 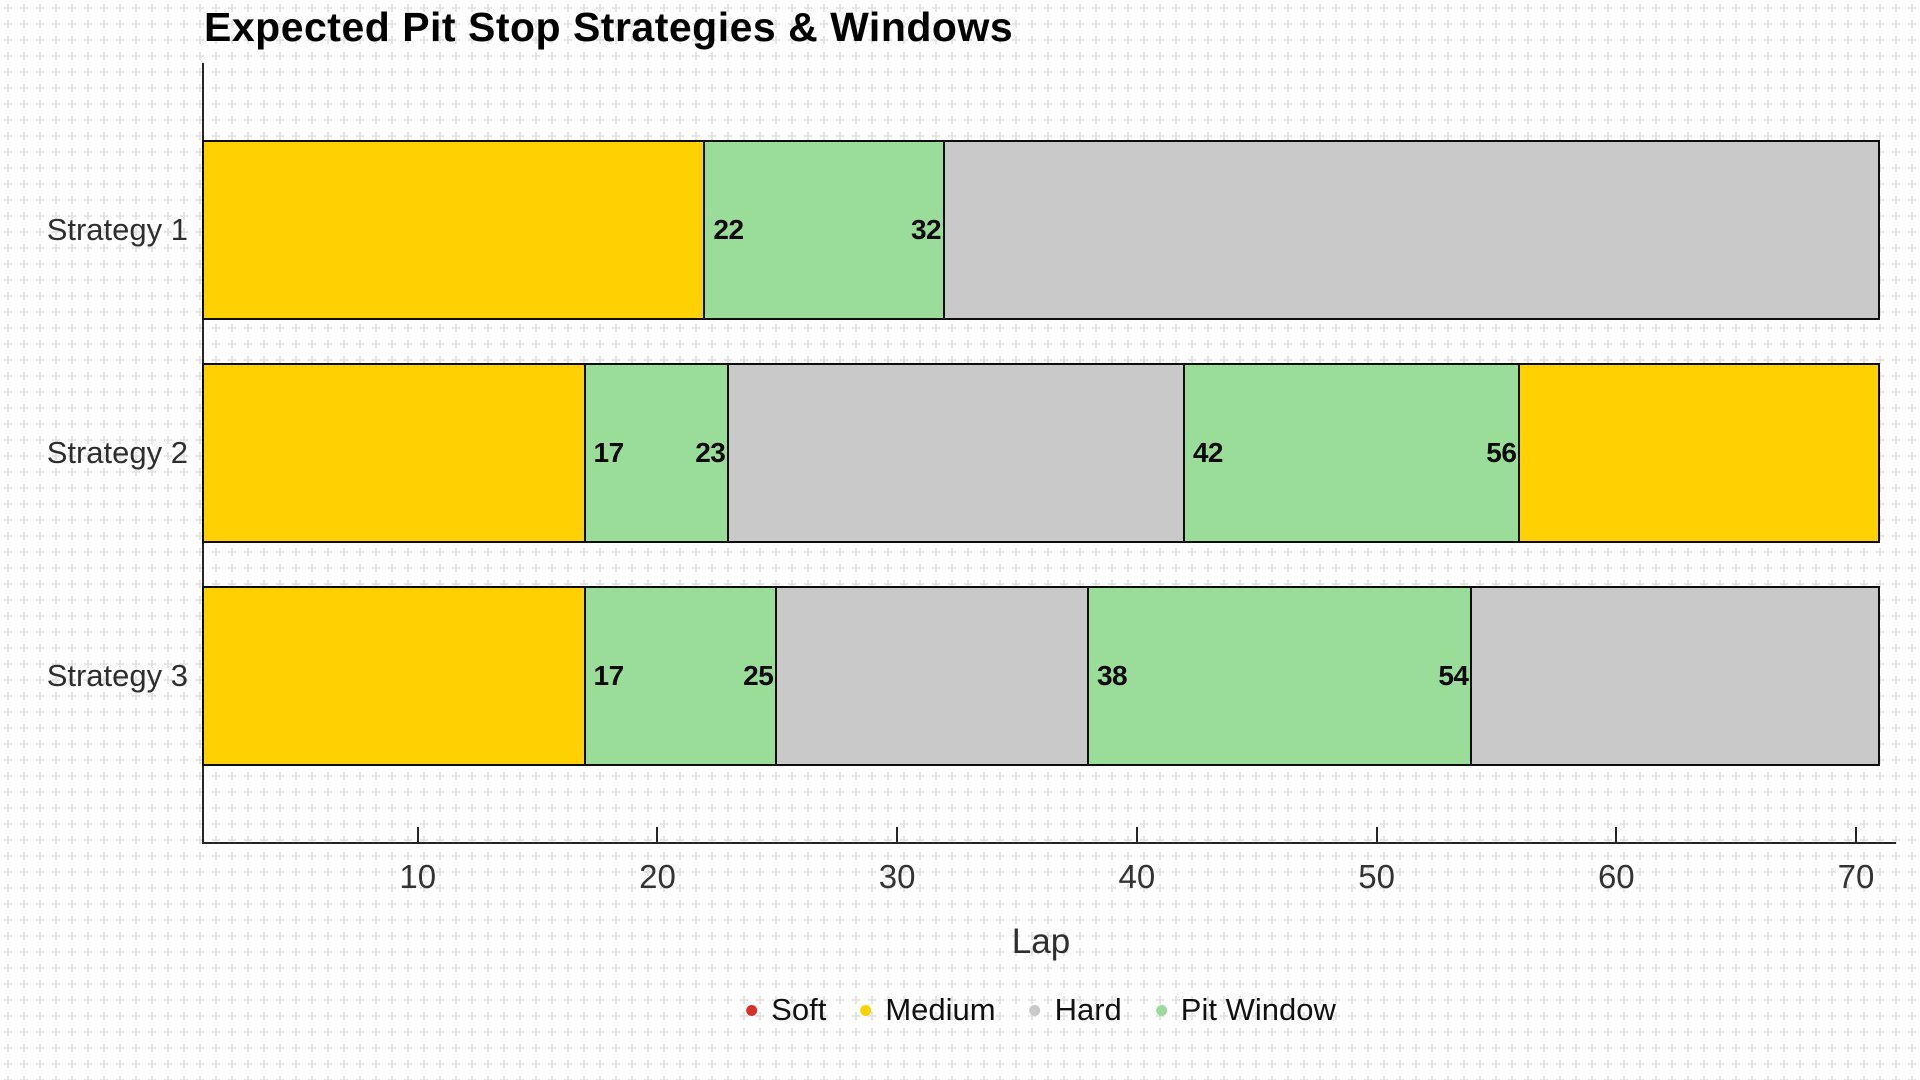 I want to click on pit-window-end-label: 23, so click(x=710, y=452).